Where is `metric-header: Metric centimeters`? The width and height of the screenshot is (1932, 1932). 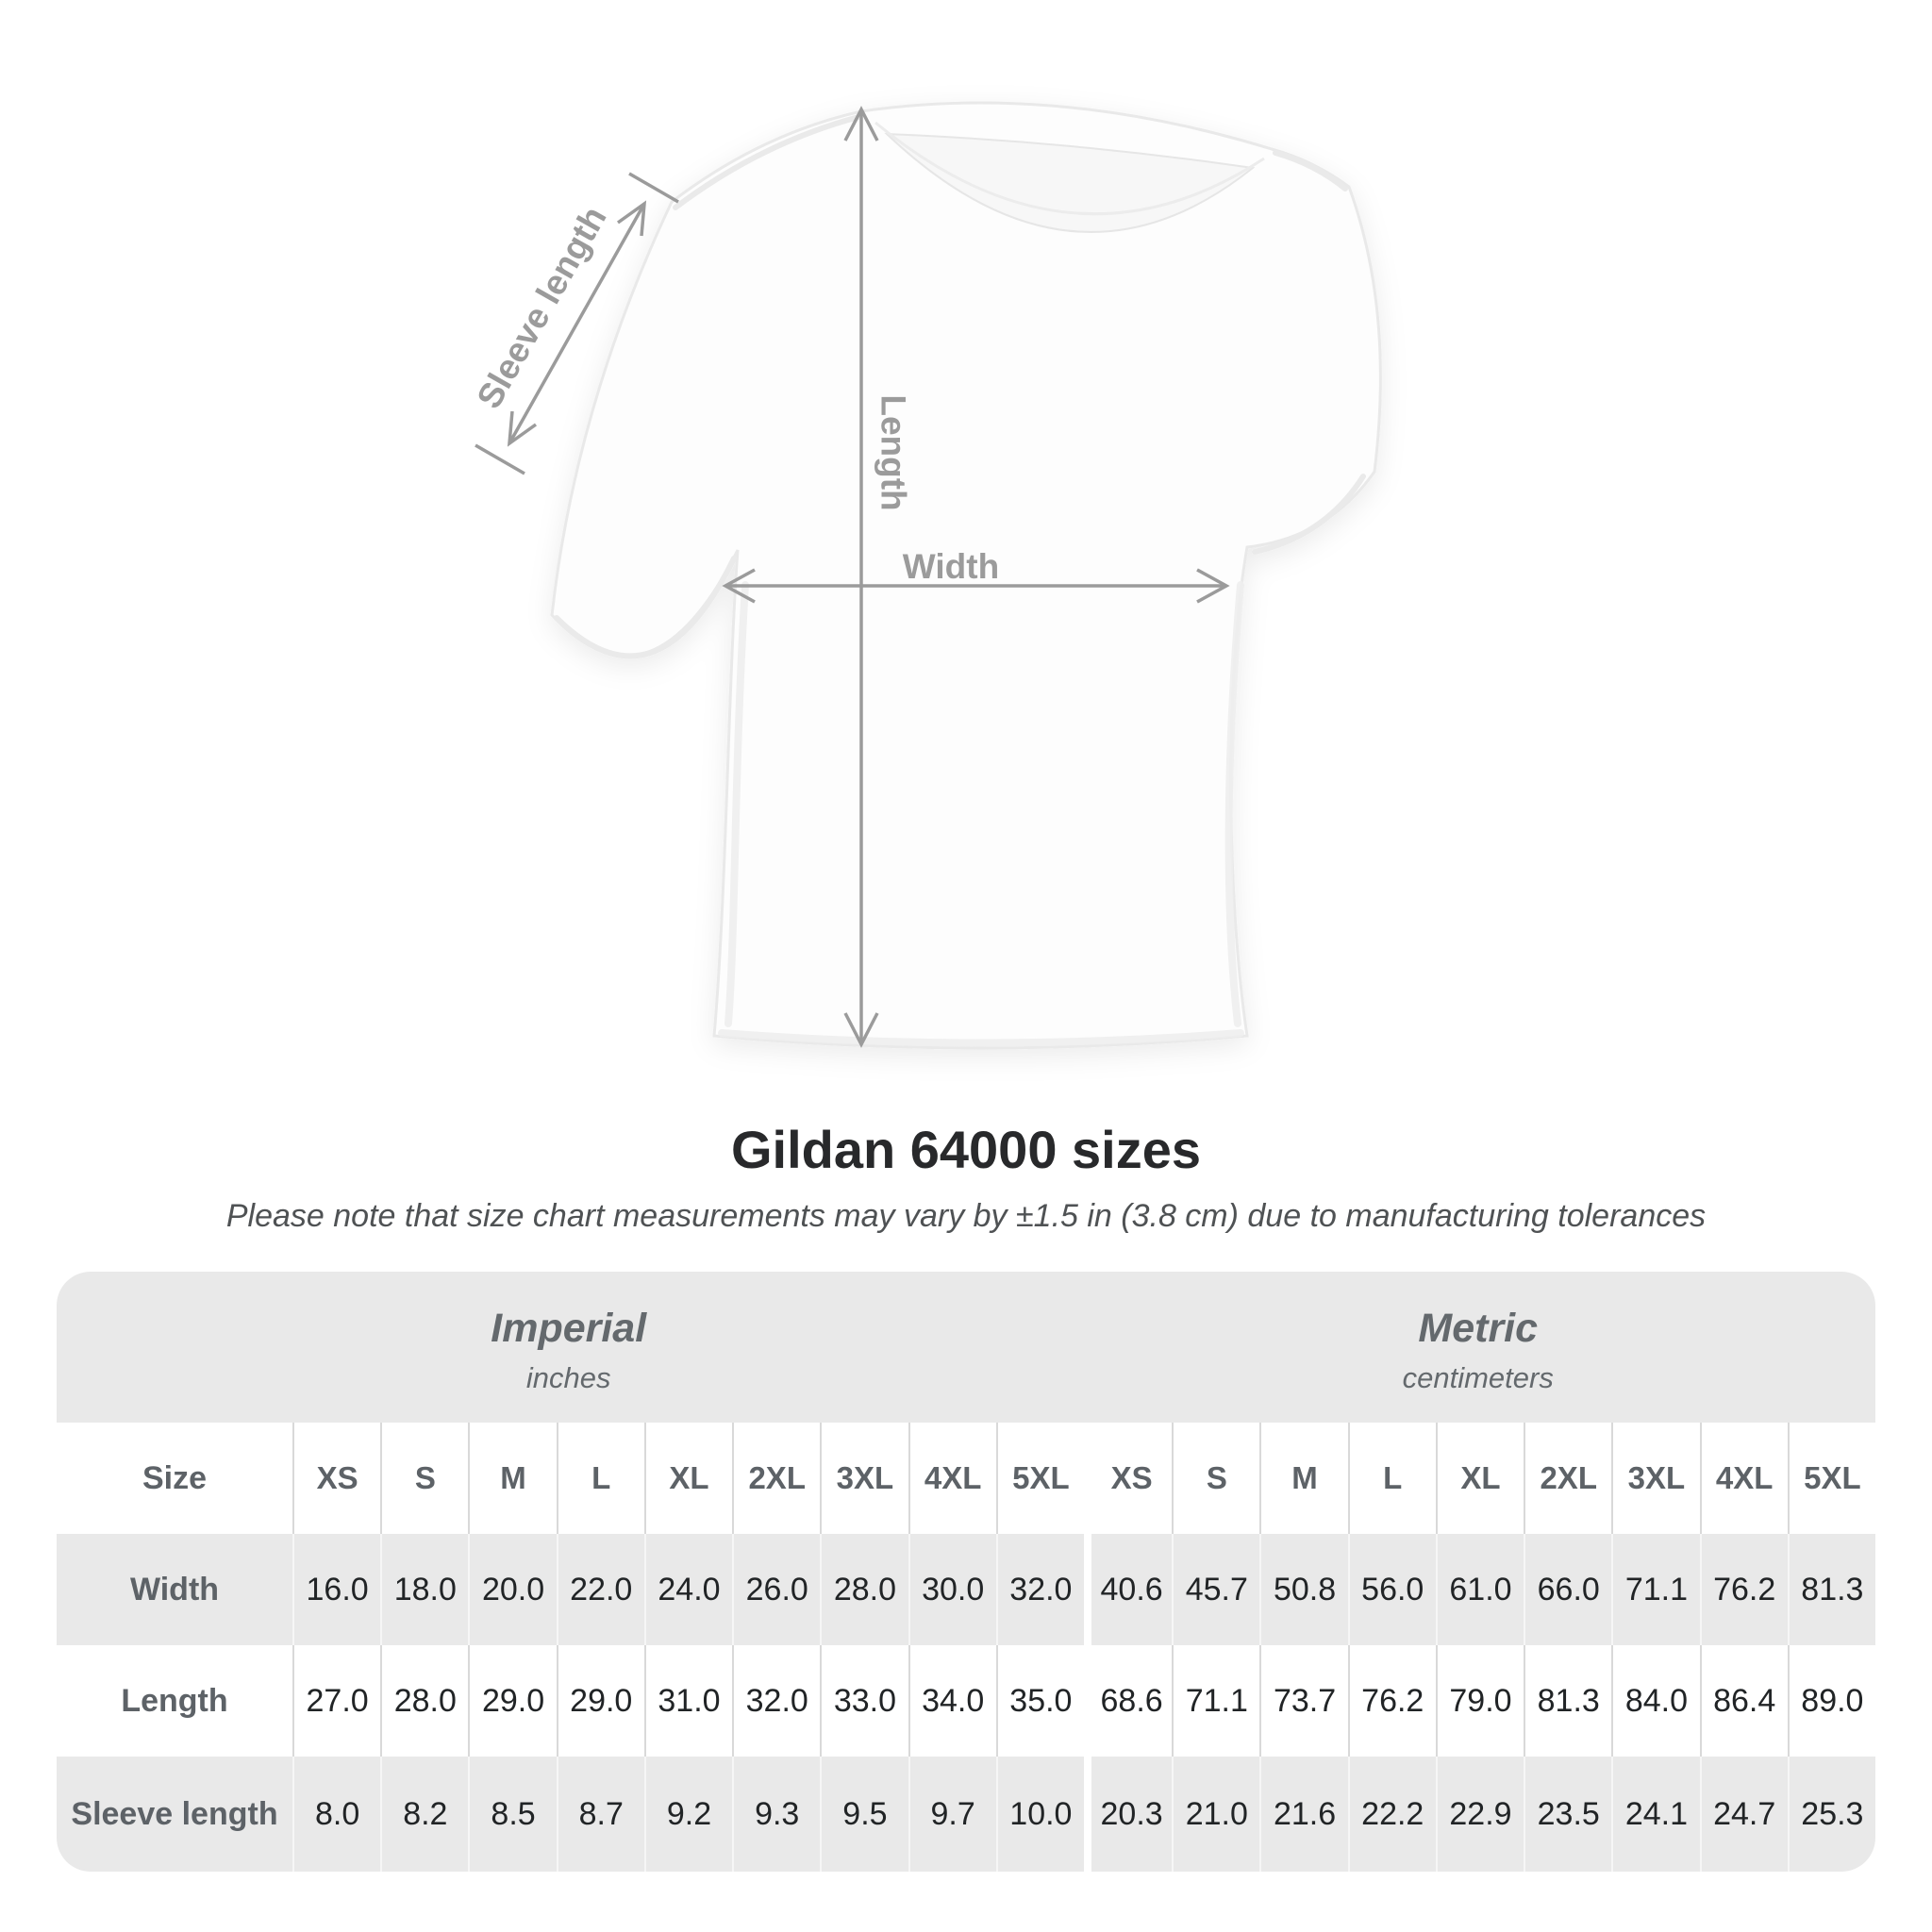
metric-header: Metric centimeters is located at coordinates (1478, 1348).